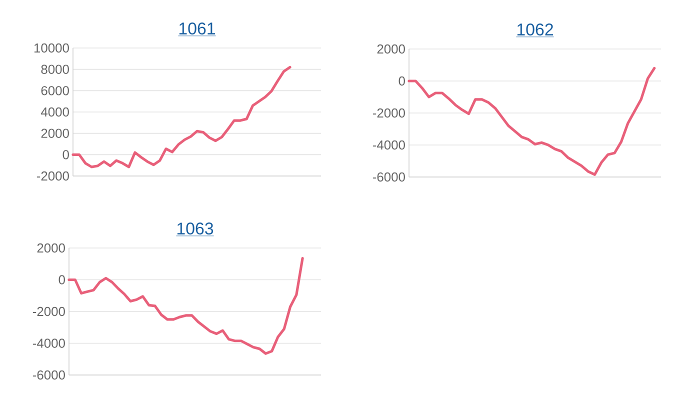 This screenshot has width=700, height=400. I want to click on chart-title: 1061, so click(197, 28).